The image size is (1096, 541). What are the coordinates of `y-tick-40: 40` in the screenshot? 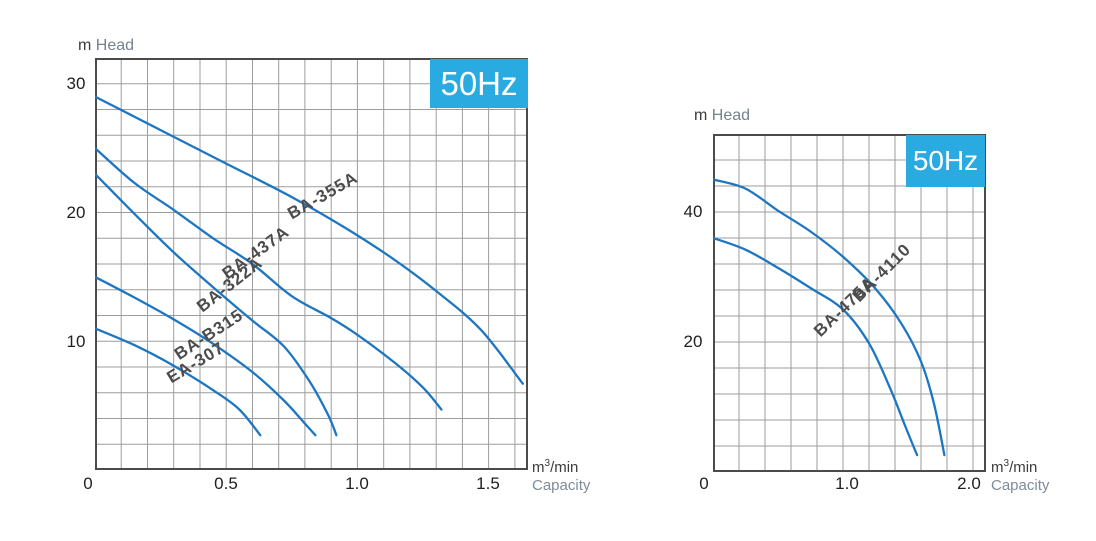 It's located at (693, 211).